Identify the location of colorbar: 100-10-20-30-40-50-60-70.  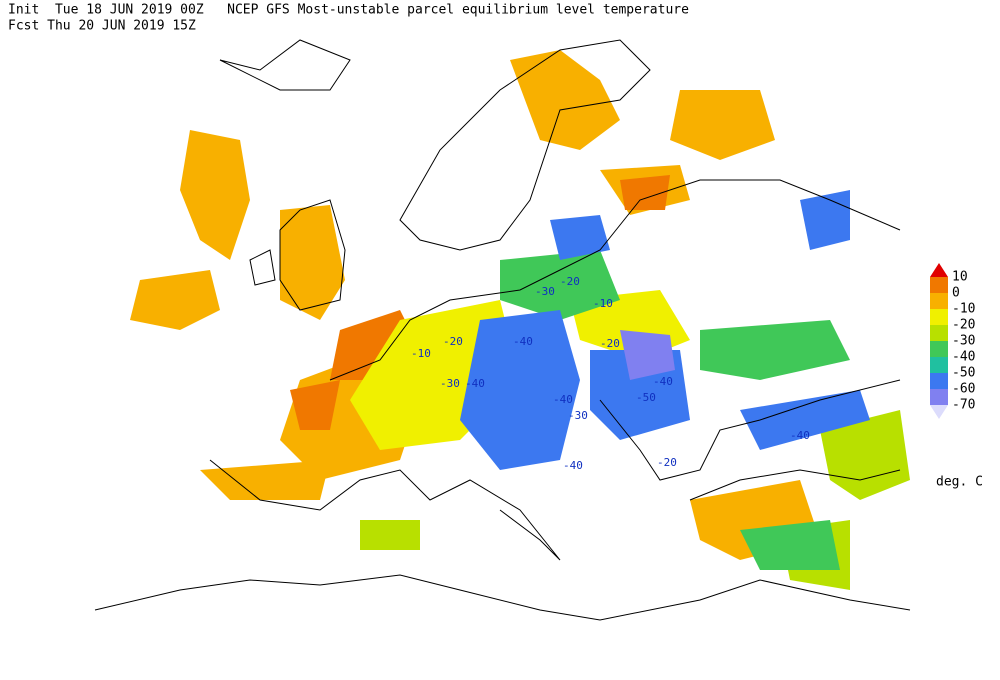
(952, 341).